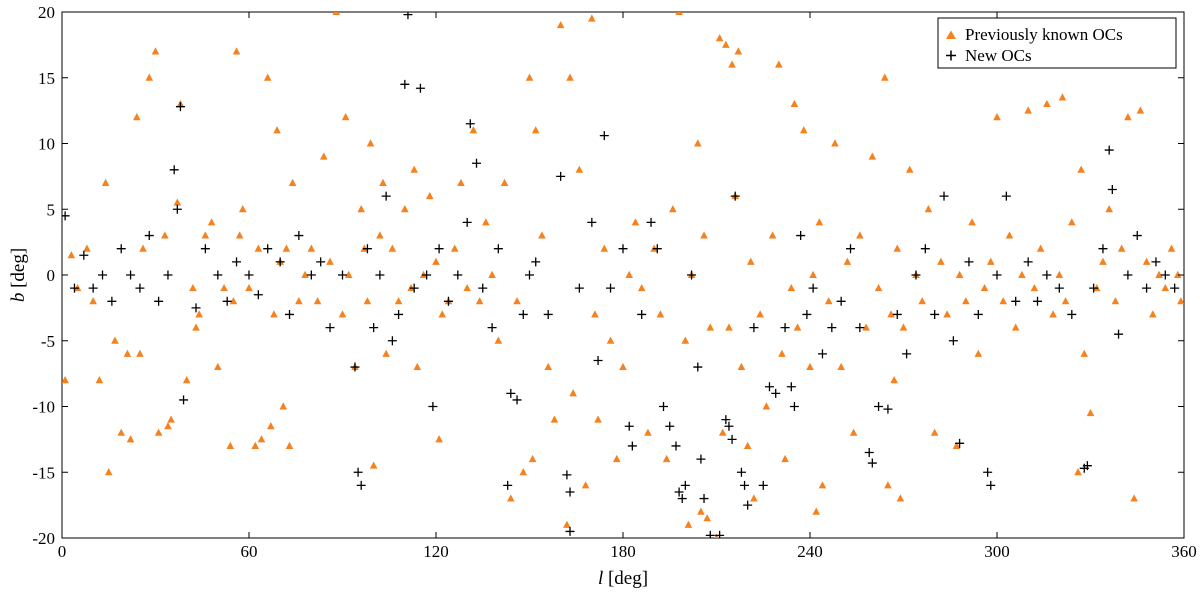  I want to click on y-tick-label: 15, so click(46, 78).